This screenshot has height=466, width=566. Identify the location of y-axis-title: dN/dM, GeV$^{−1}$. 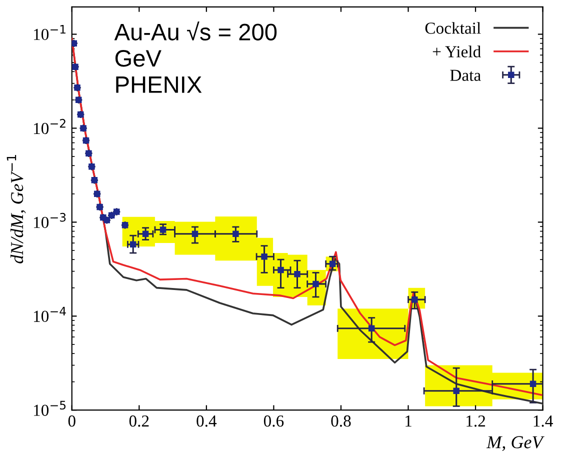
(16, 209).